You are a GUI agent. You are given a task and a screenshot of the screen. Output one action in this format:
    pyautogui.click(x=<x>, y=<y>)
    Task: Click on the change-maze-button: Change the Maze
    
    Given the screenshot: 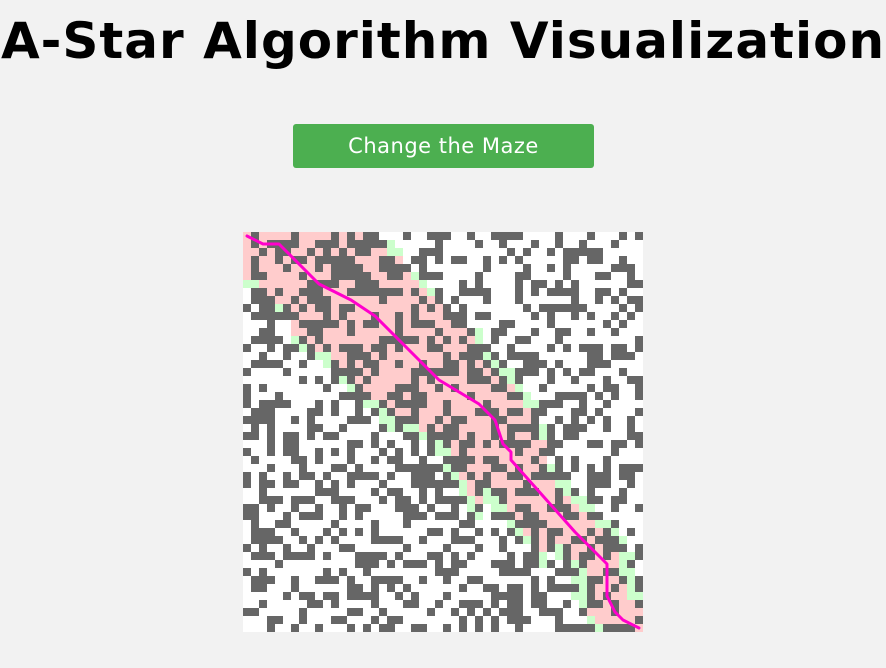 What is the action you would take?
    pyautogui.click(x=443, y=146)
    